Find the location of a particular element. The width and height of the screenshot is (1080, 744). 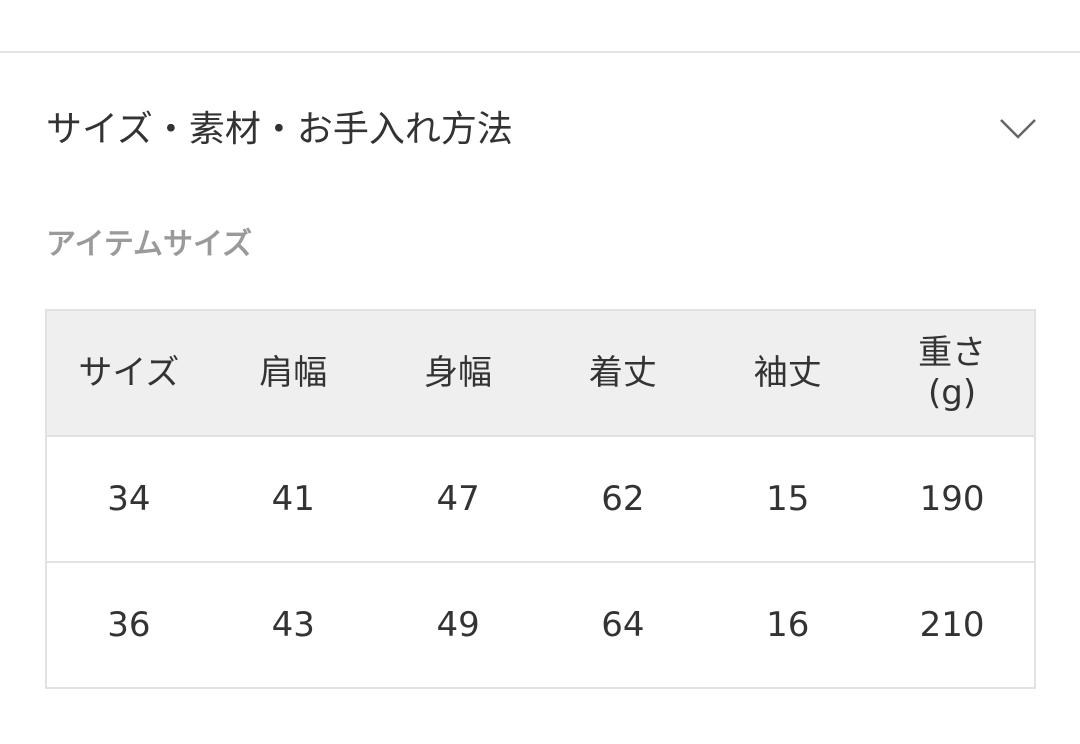

table-cell: 49 is located at coordinates (458, 625).